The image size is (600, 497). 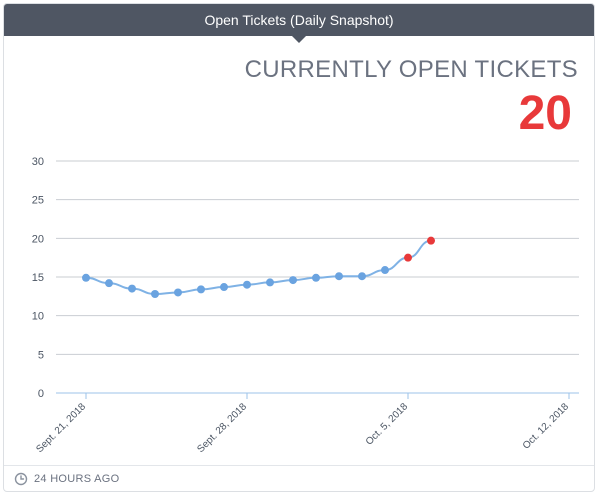 What do you see at coordinates (77, 478) in the screenshot?
I see `last-updated-text: 24 HOURS AGO` at bounding box center [77, 478].